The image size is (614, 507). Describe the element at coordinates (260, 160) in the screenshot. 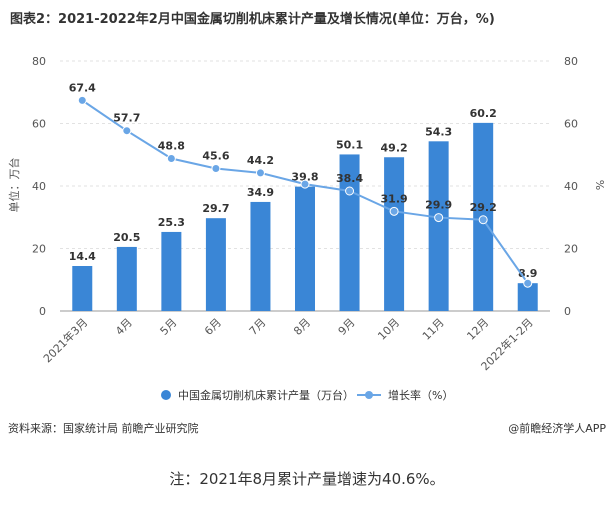

I see `line-value-label: 44.2` at that location.